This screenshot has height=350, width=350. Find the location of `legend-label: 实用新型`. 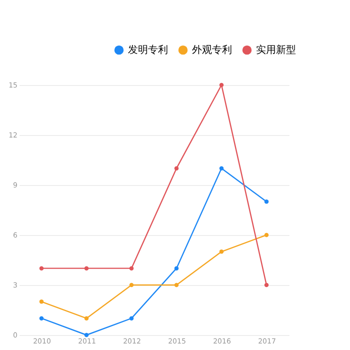

legend-label: 实用新型 is located at coordinates (276, 50).